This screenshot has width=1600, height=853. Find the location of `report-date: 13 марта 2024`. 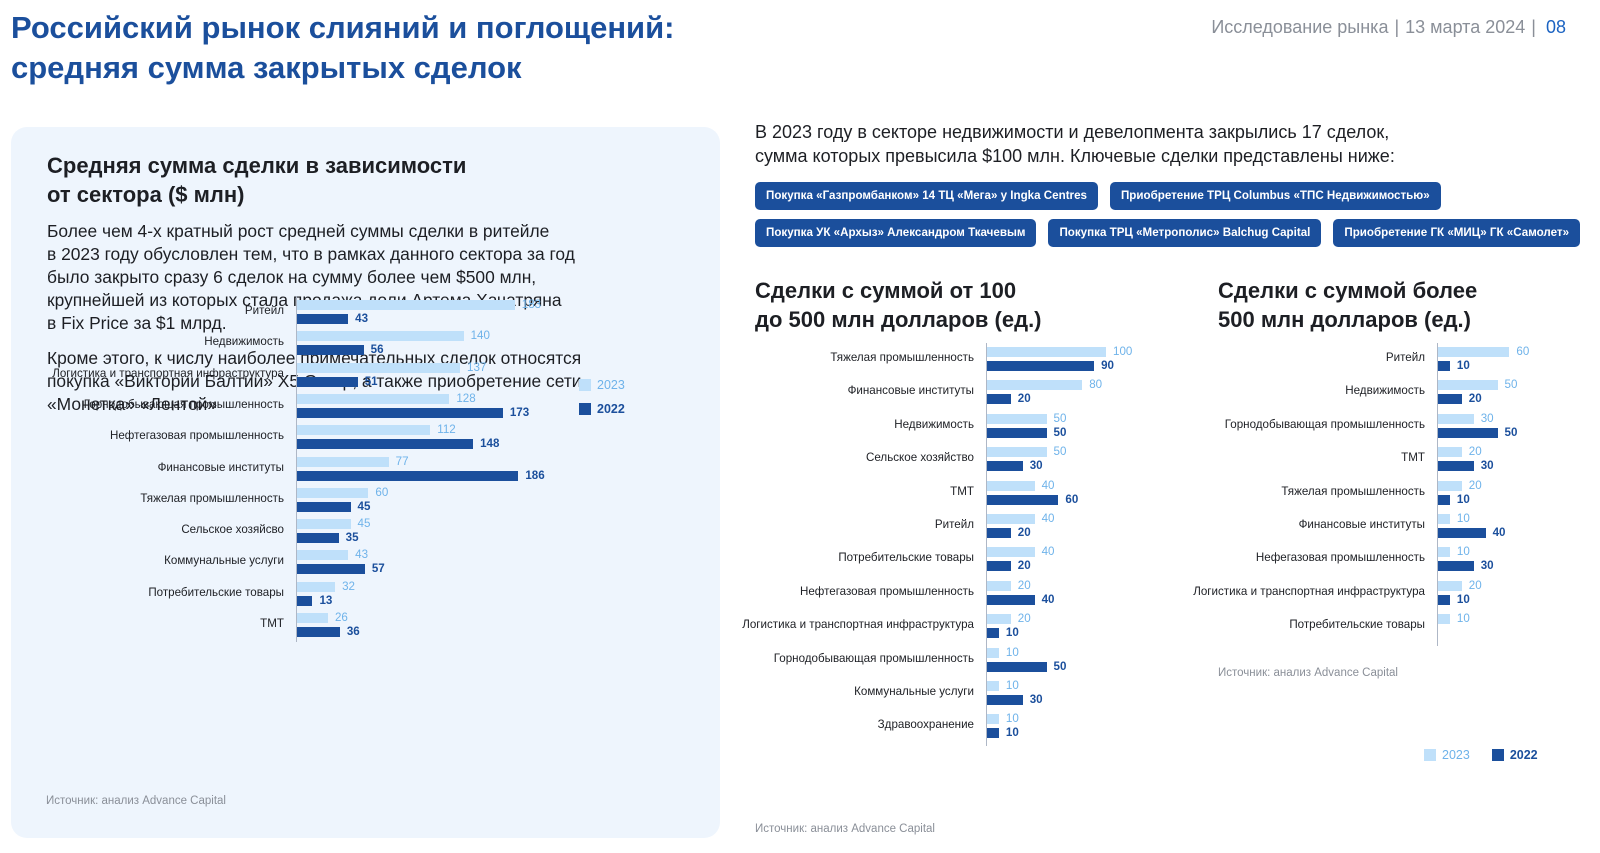

report-date: 13 марта 2024 is located at coordinates (1465, 27).